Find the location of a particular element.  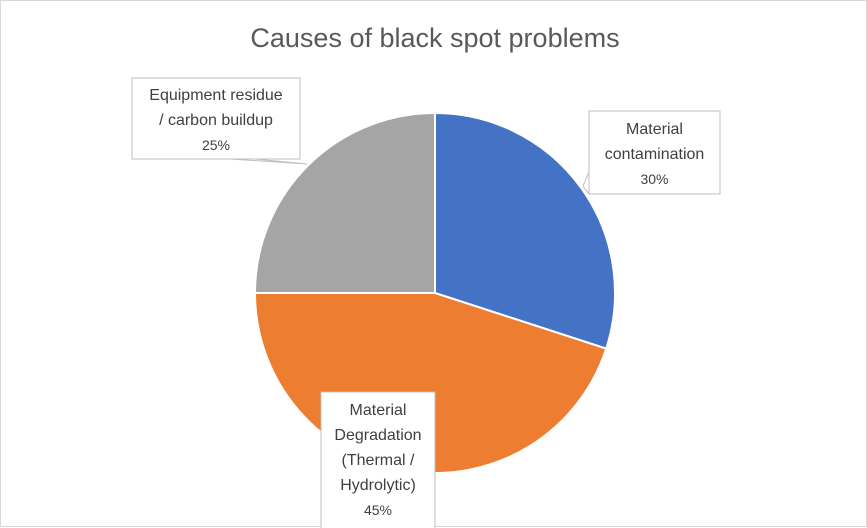

slice-category-label: (Thermal / is located at coordinates (378, 460).